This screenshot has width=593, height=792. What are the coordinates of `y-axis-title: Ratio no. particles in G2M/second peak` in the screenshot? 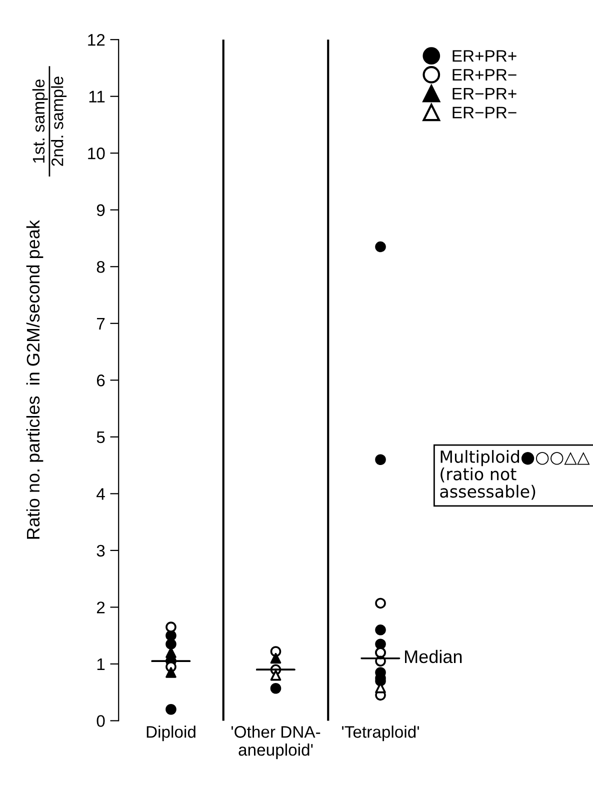 It's located at (35, 379).